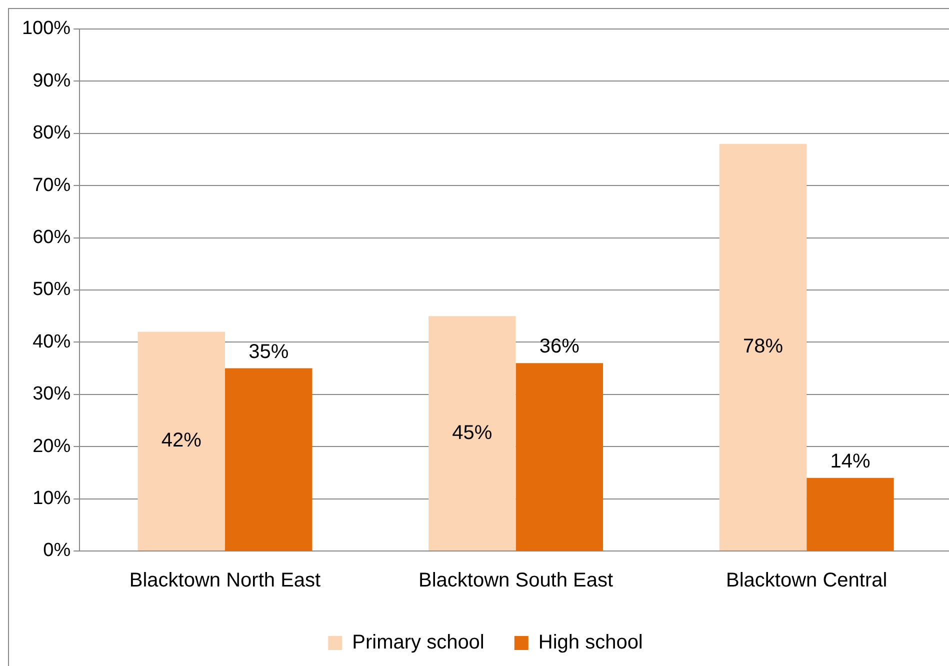 The image size is (949, 666). I want to click on x-tick-label: Blacktown South East, so click(516, 581).